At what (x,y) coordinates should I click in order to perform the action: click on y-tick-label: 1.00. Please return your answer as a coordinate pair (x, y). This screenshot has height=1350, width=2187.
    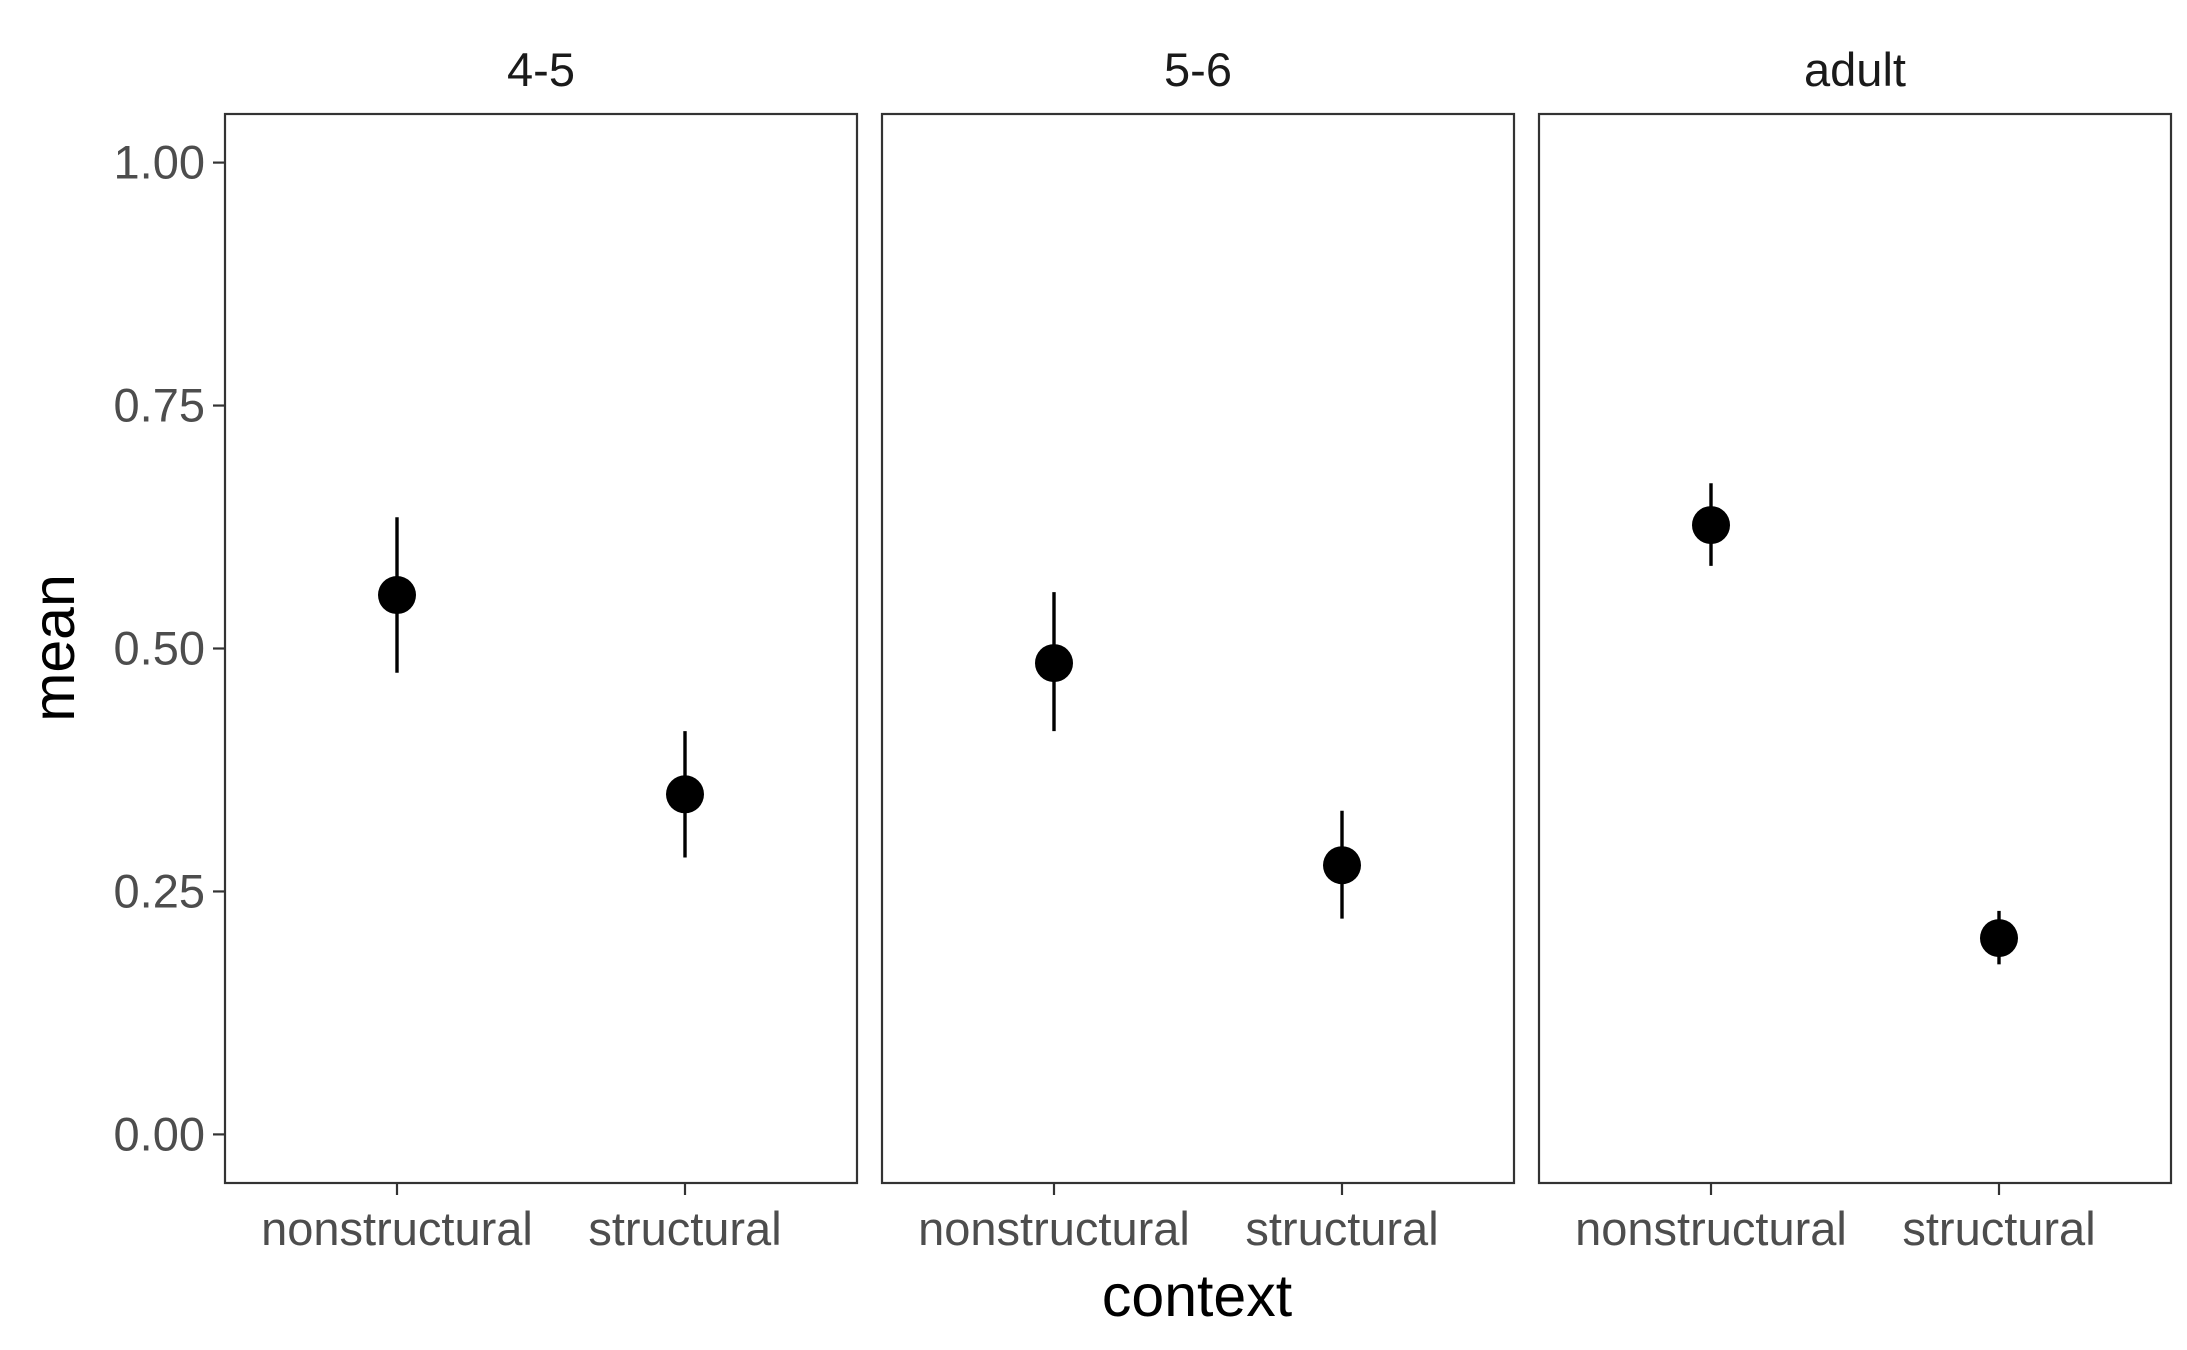
    Looking at the image, I should click on (159, 162).